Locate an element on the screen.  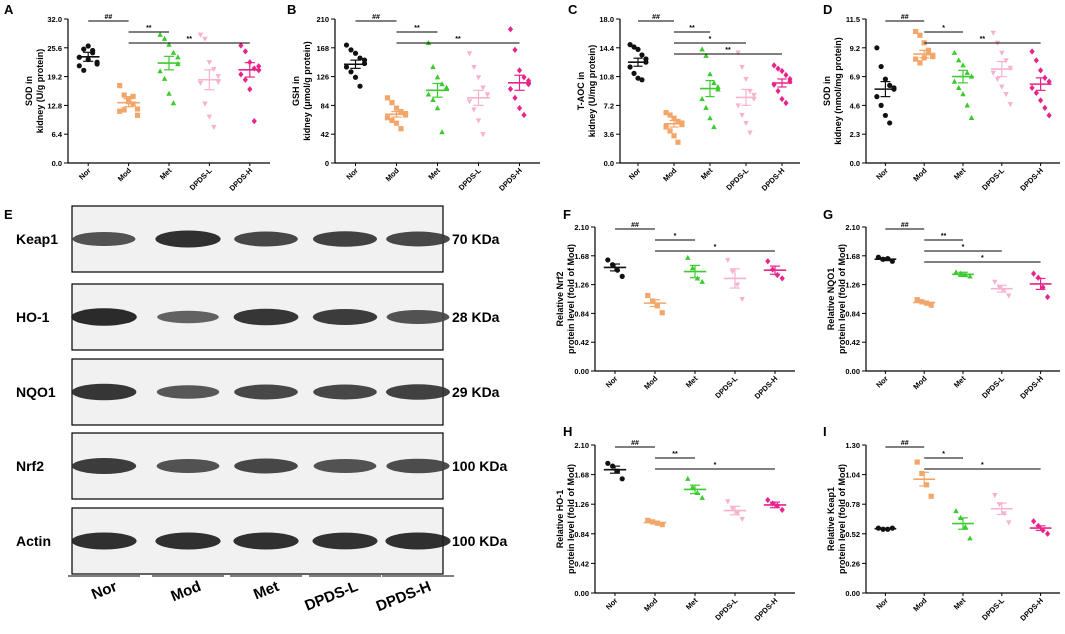
molecular-weight-label: 29 KDa is located at coordinates (476, 392).